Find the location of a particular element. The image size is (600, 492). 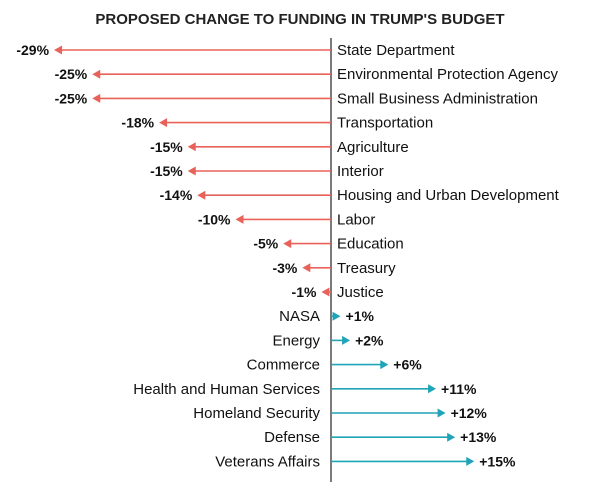

category-label: Education is located at coordinates (370, 244).